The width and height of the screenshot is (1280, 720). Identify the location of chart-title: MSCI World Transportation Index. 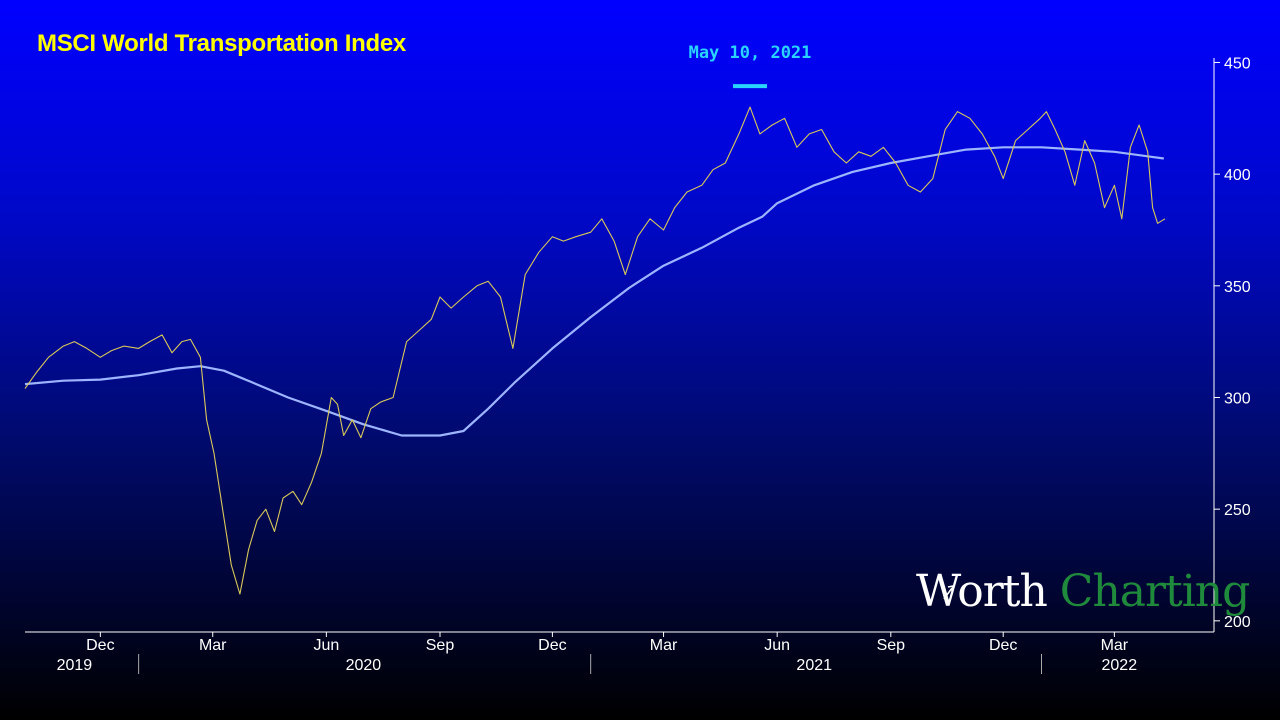
(221, 43).